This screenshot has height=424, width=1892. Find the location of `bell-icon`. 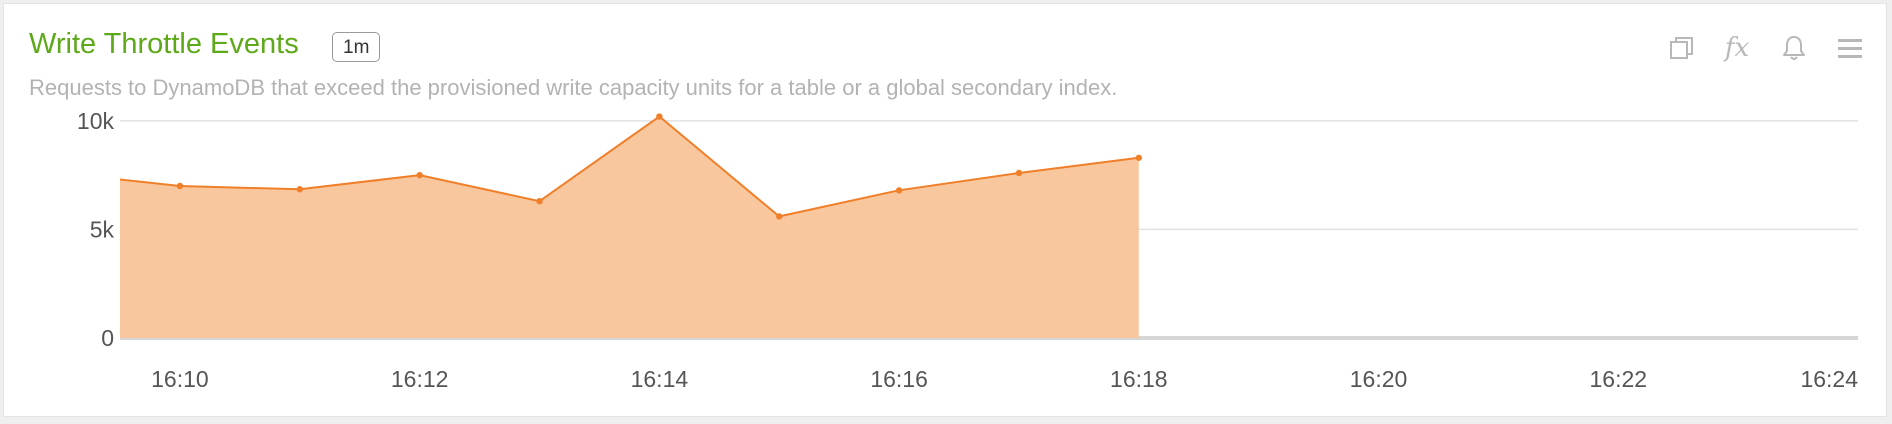

bell-icon is located at coordinates (1794, 48).